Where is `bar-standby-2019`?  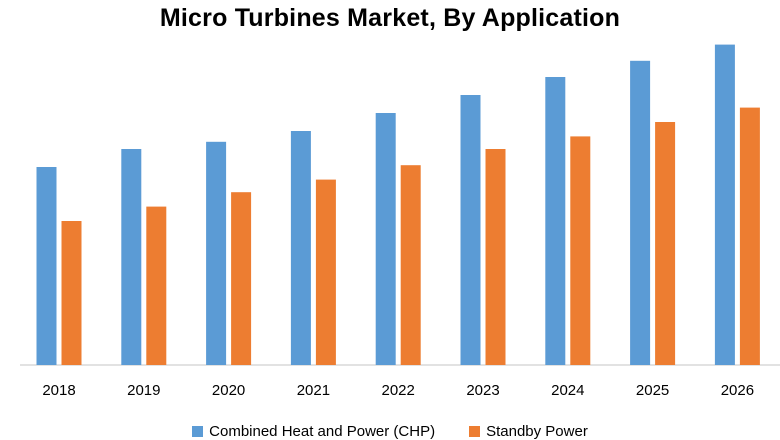 bar-standby-2019 is located at coordinates (156, 285).